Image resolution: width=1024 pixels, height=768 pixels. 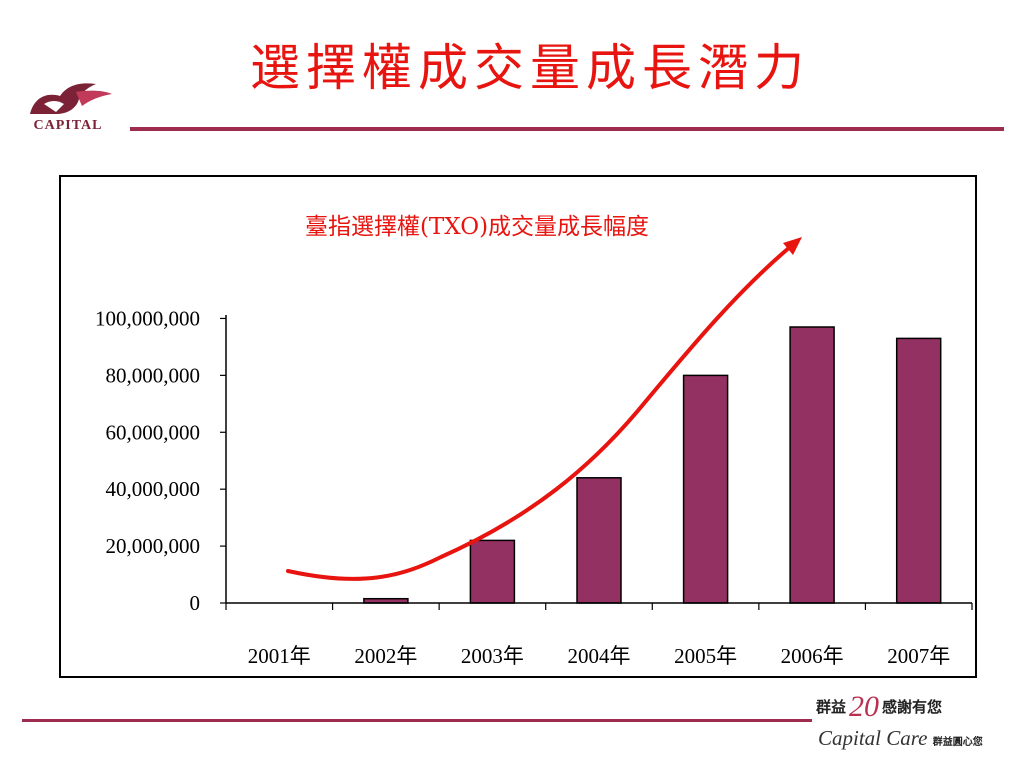 What do you see at coordinates (705, 489) in the screenshot?
I see `bar-2005年` at bounding box center [705, 489].